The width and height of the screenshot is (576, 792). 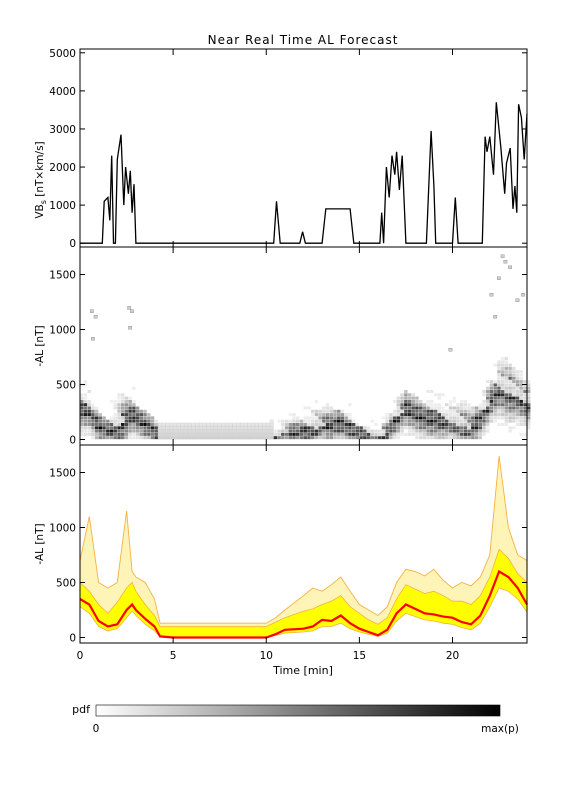 What do you see at coordinates (62, 276) in the screenshot?
I see `al-pdf-ytick-label: 1500` at bounding box center [62, 276].